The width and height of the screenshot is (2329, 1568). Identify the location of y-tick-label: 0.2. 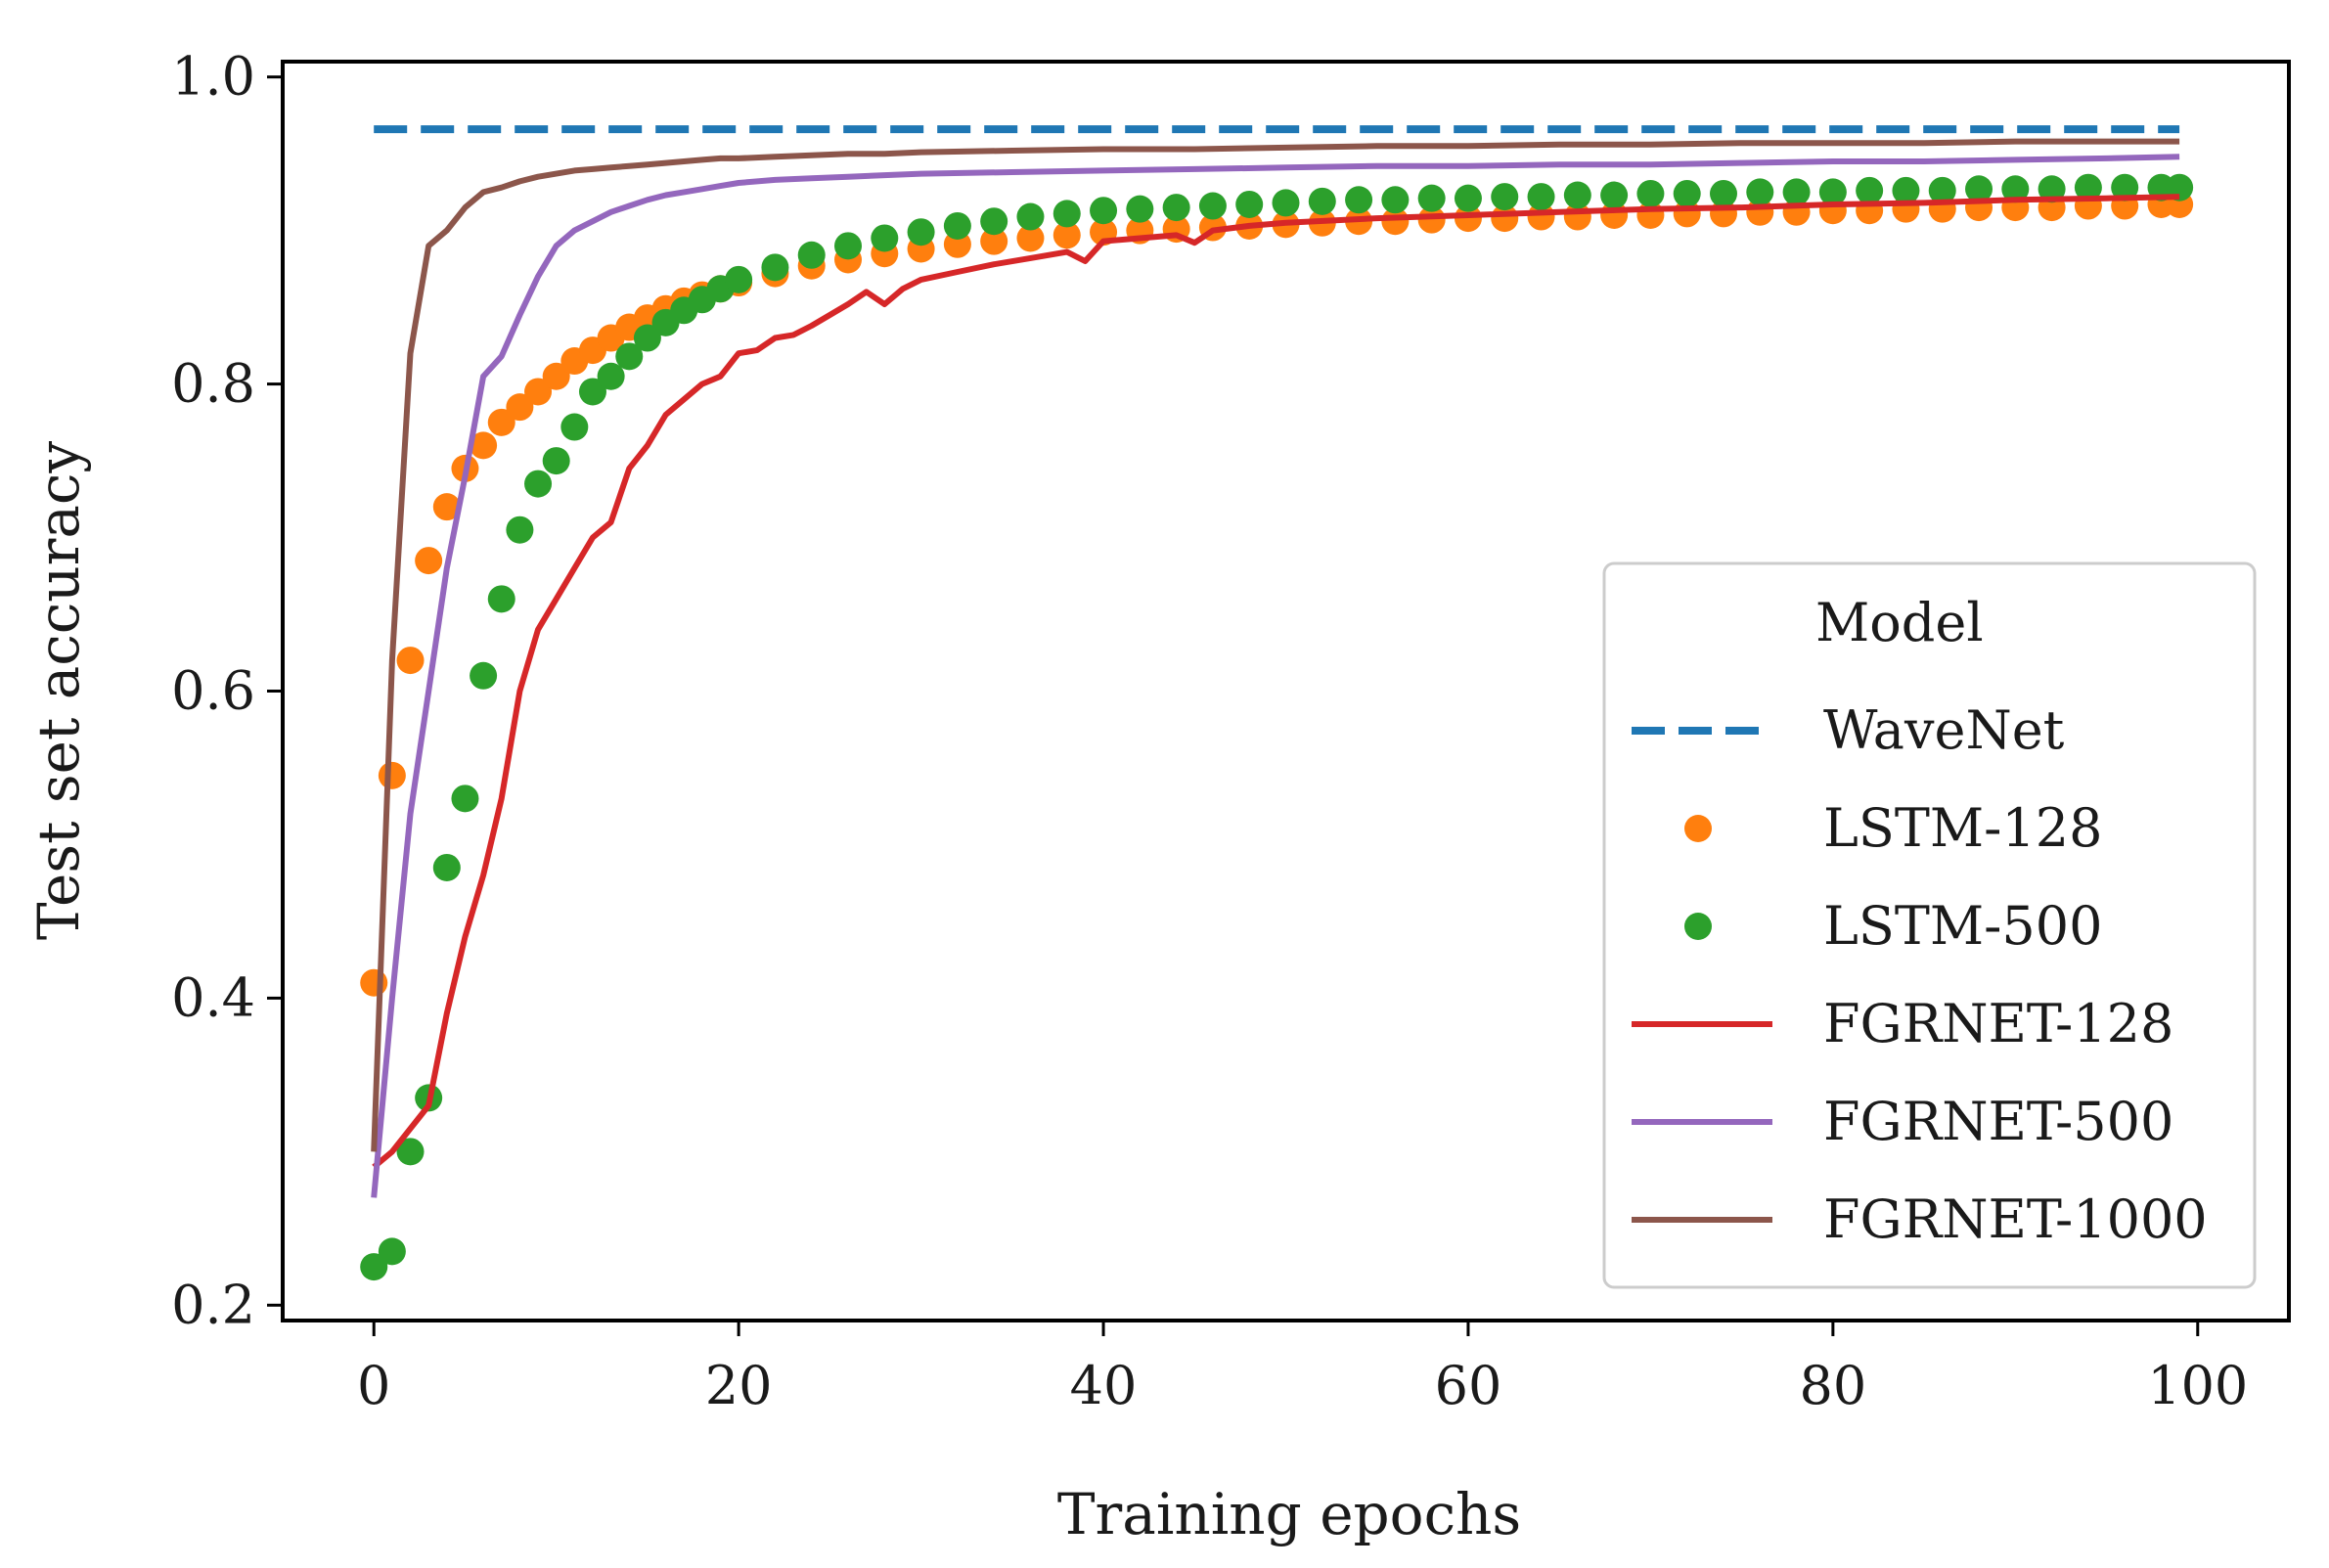
(213, 1304).